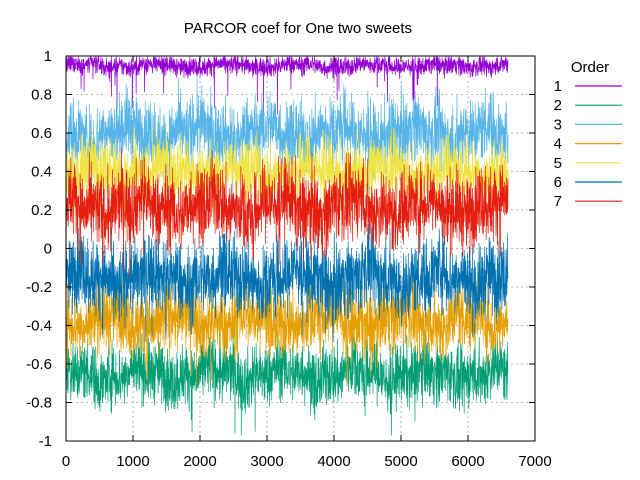 The height and width of the screenshot is (480, 640). Describe the element at coordinates (534, 461) in the screenshot. I see `x-tick-label: 7000` at that location.